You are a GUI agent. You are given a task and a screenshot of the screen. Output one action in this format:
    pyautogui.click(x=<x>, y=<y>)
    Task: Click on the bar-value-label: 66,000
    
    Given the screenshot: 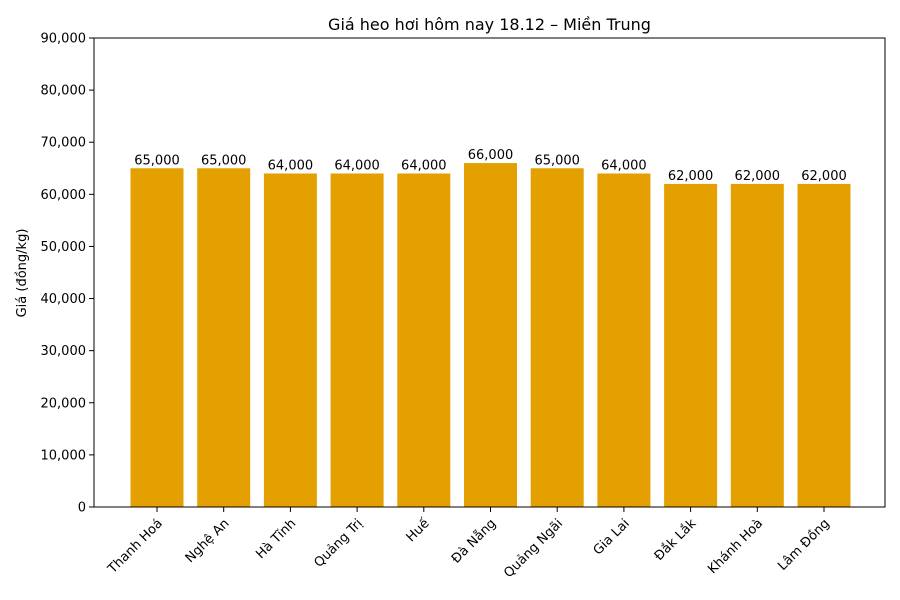 What is the action you would take?
    pyautogui.click(x=491, y=155)
    